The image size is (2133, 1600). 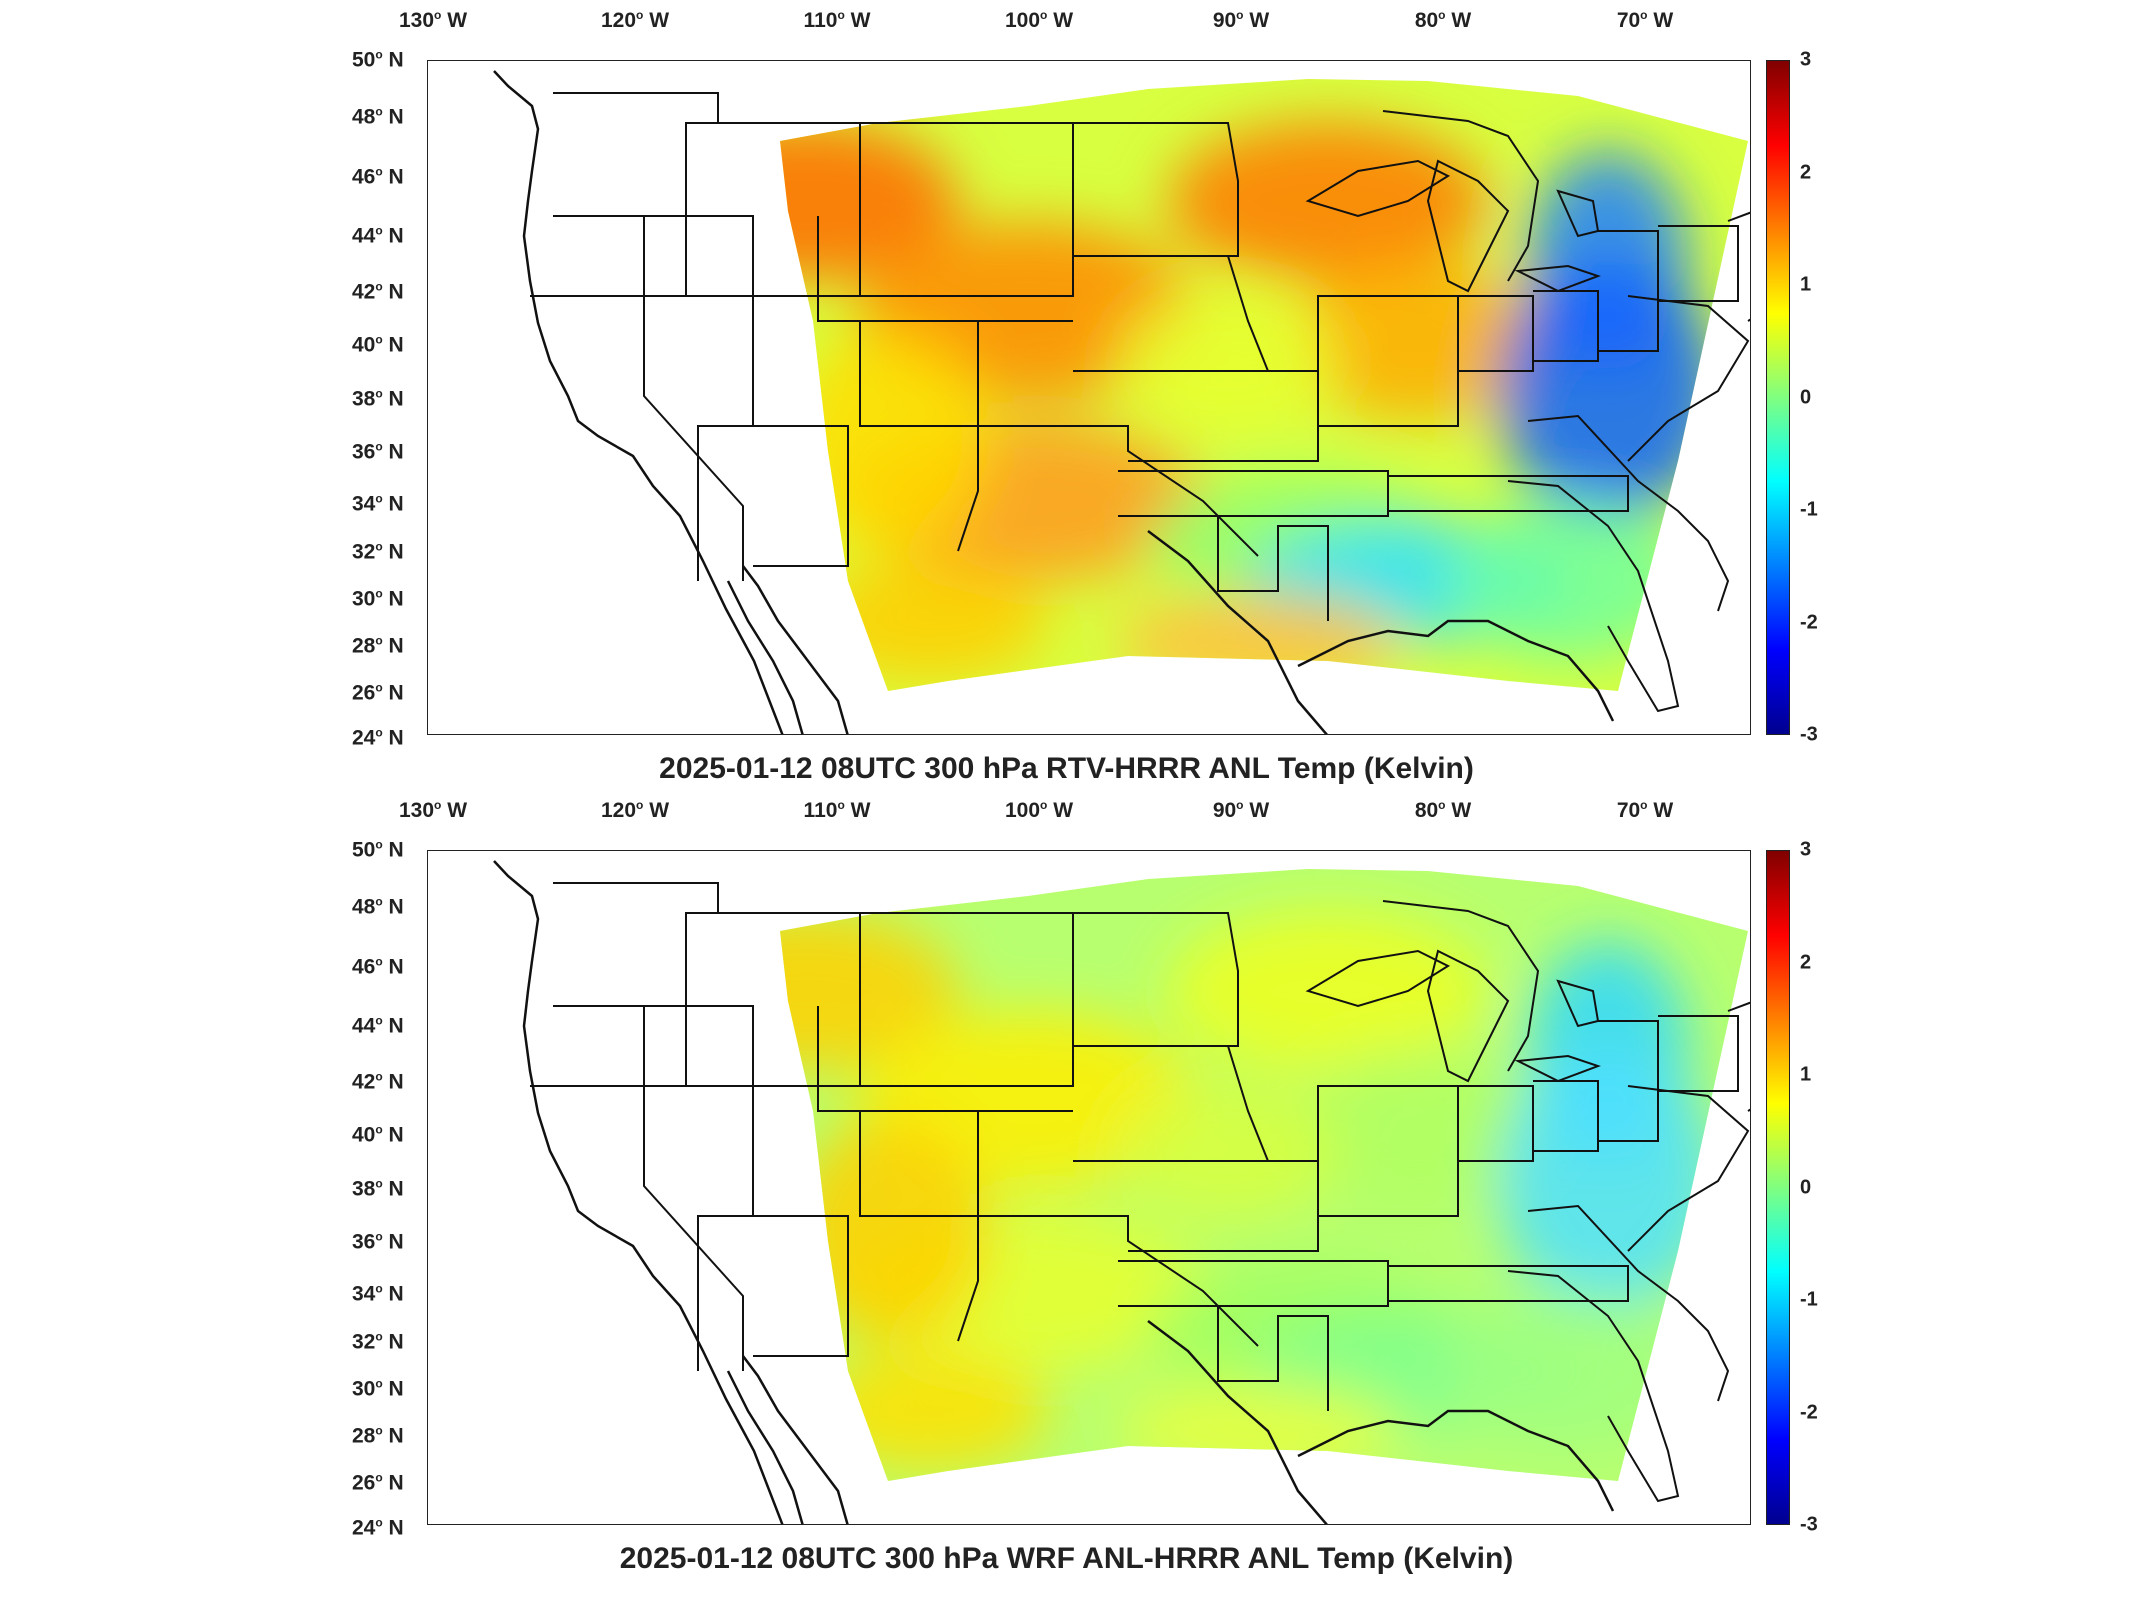 What do you see at coordinates (1809, 622) in the screenshot?
I see `colorbar-tick-label: -2` at bounding box center [1809, 622].